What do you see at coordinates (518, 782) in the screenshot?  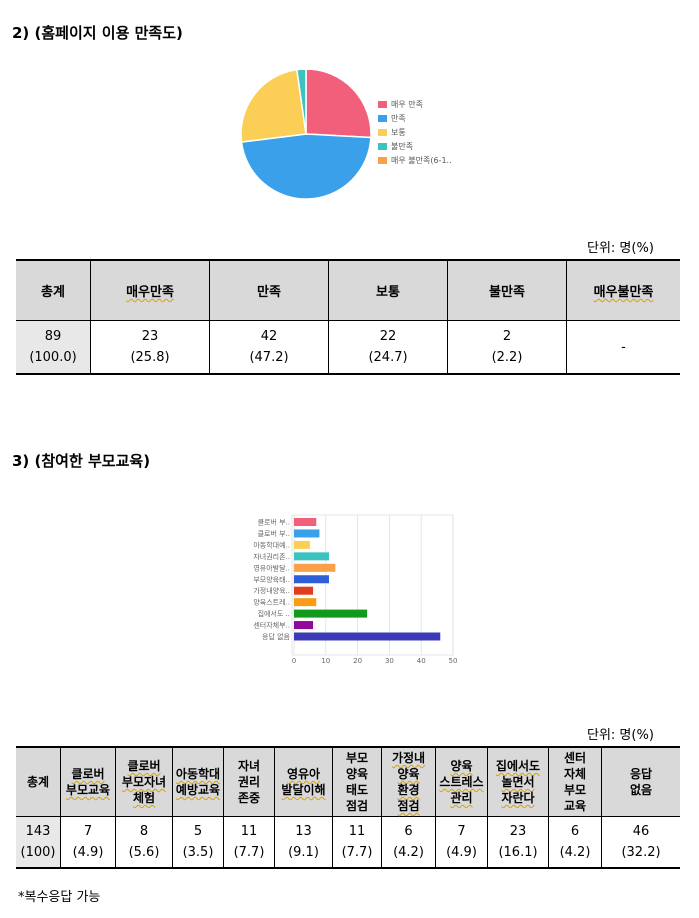 I see `header-cell: 집에서도 놀면서 자란다` at bounding box center [518, 782].